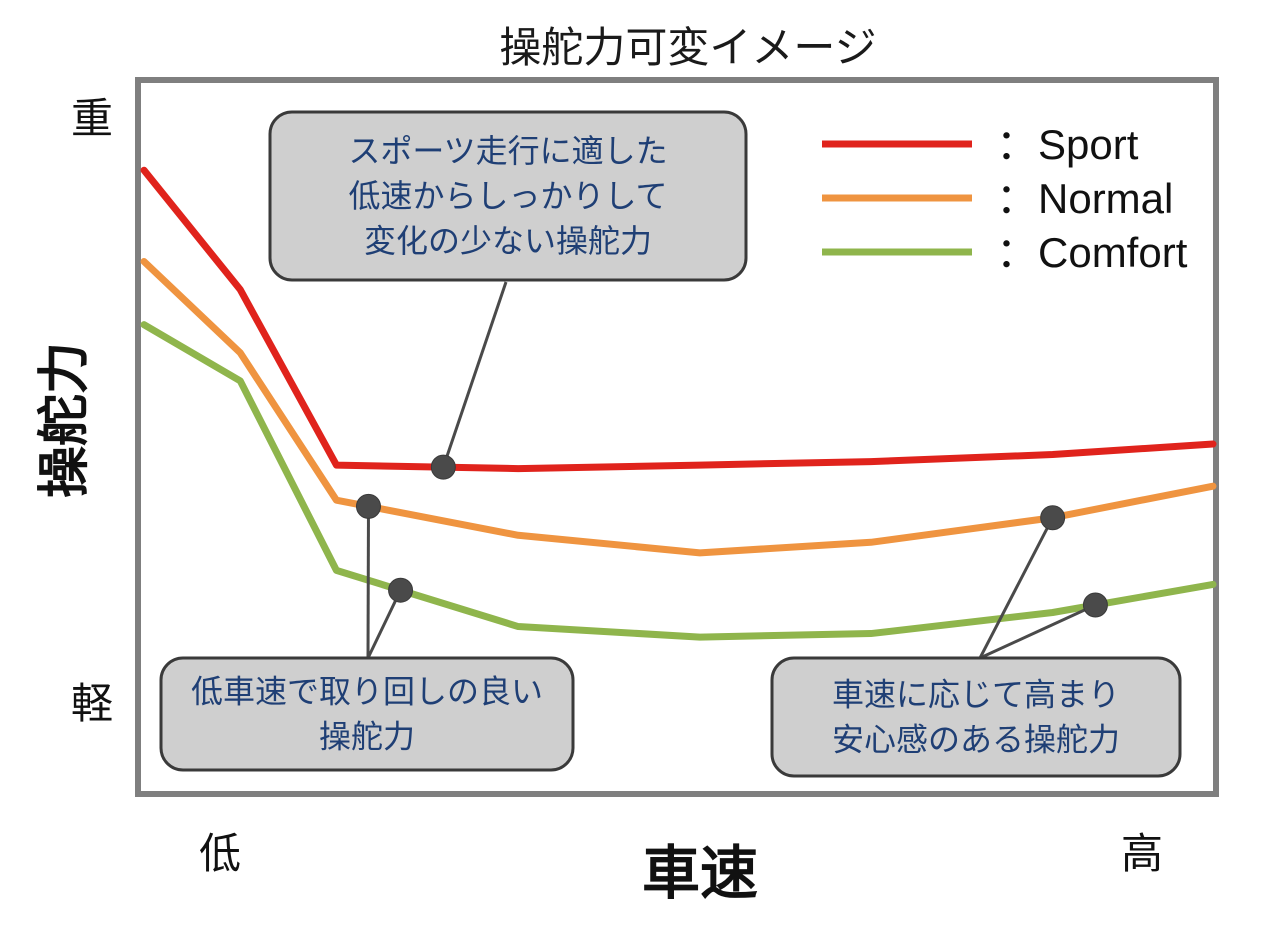 This screenshot has height=932, width=1280. Describe the element at coordinates (1142, 853) in the screenshot. I see `x-axis-high-label: 高` at that location.